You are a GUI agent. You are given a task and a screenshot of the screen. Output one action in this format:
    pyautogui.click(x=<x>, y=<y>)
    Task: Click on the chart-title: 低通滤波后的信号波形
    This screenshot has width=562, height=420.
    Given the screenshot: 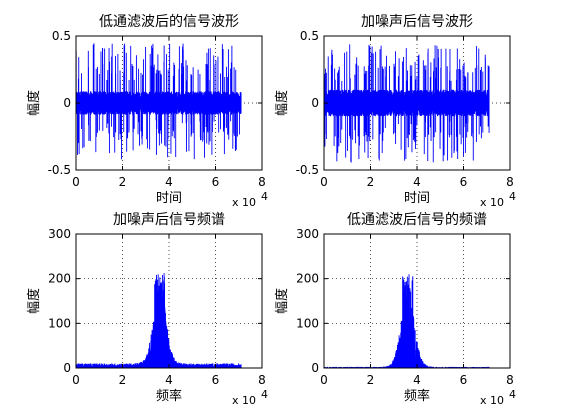 What is the action you would take?
    pyautogui.click(x=169, y=22)
    